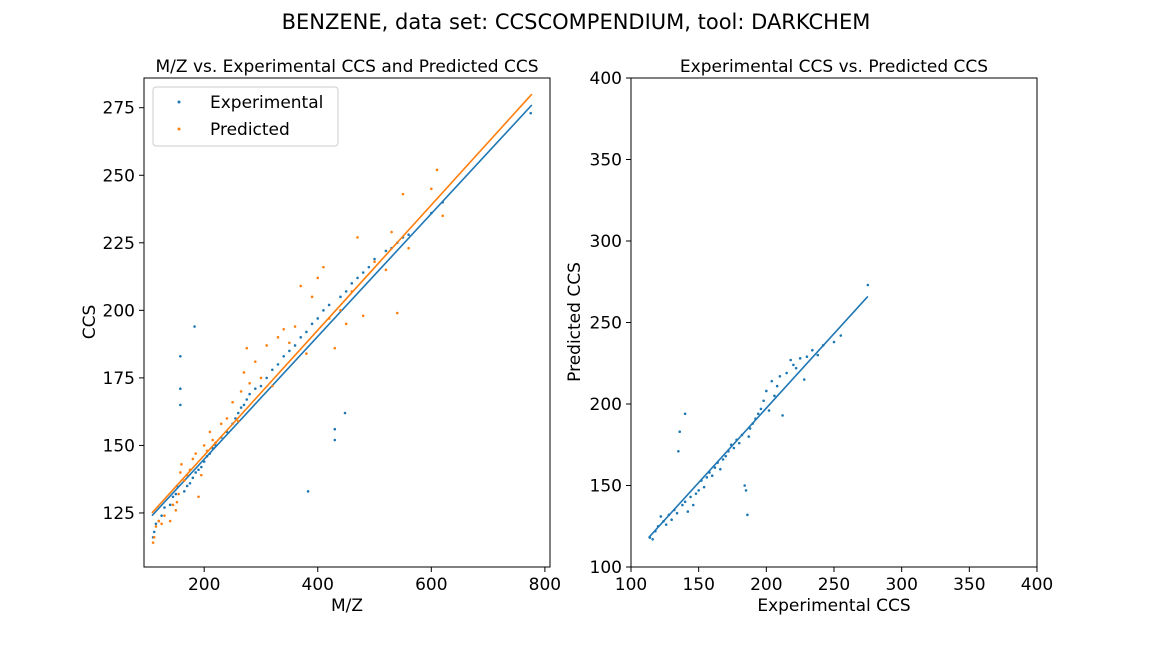 The width and height of the screenshot is (1152, 648). What do you see at coordinates (606, 568) in the screenshot?
I see `right-y-tick-label: 100` at bounding box center [606, 568].